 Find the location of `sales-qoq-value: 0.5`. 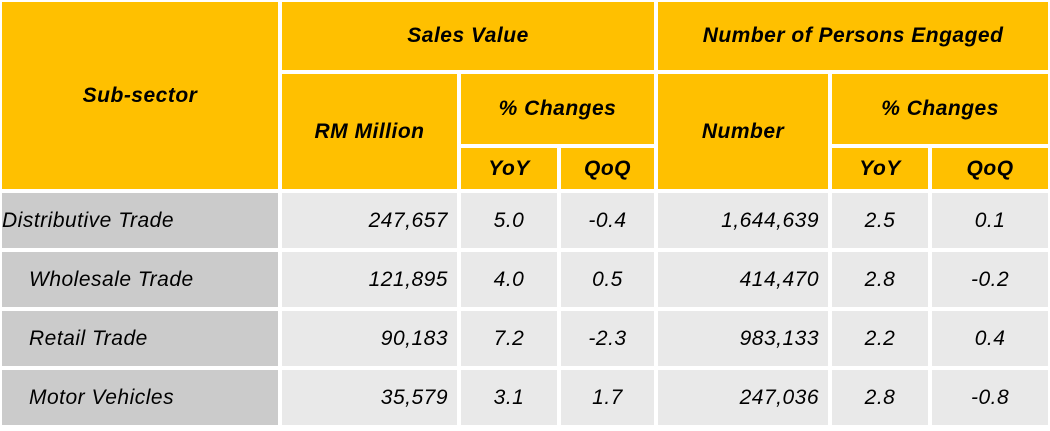

sales-qoq-value: 0.5 is located at coordinates (608, 279).